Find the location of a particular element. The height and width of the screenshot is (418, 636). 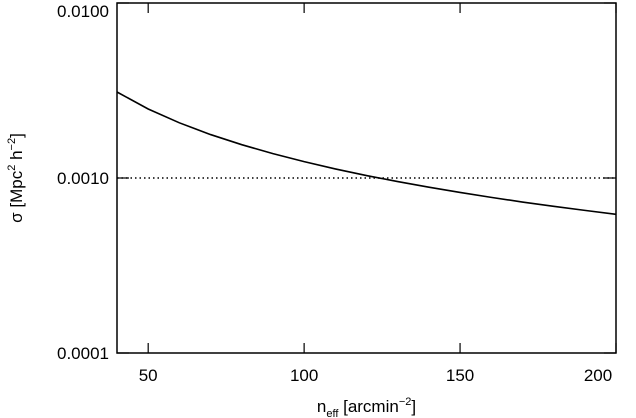

ylabel-part: σ [Mpc is located at coordinates (16, 196).